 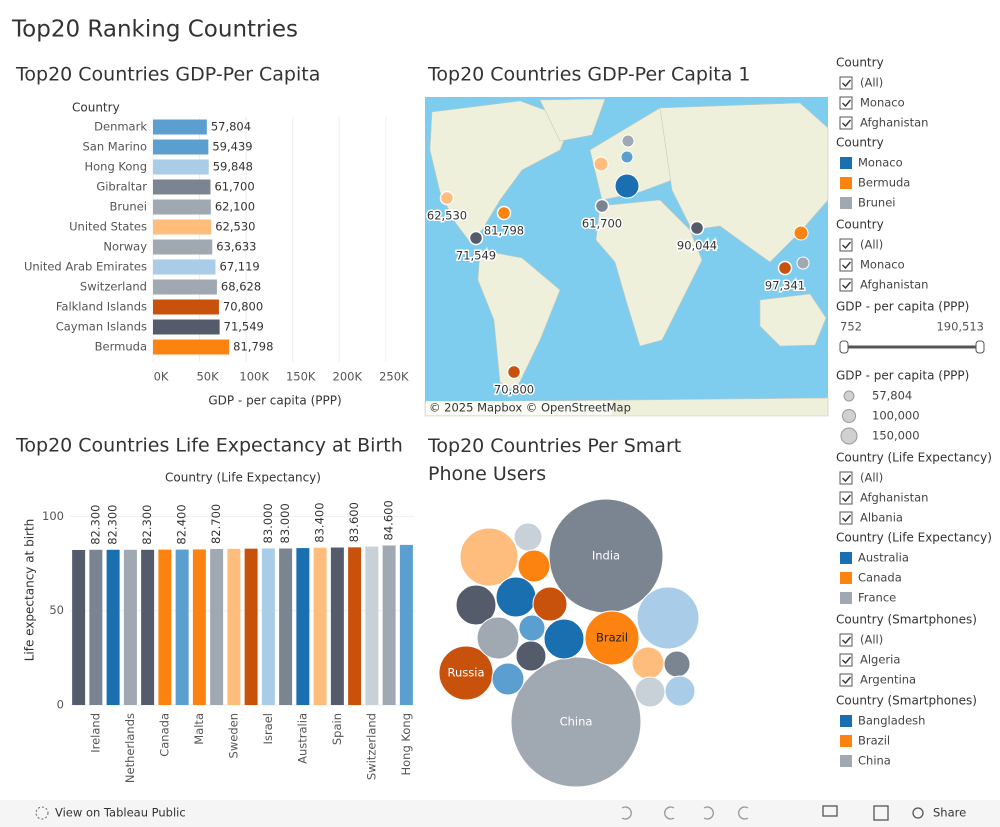 I want to click on category-label: Cayman Islands, so click(x=101, y=327).